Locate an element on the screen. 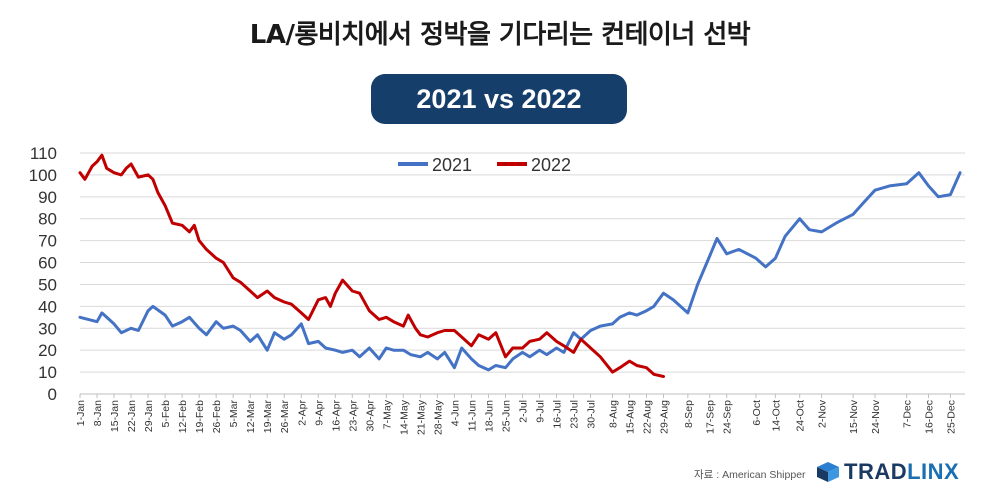  x-tick-label: 24-Nov is located at coordinates (876, 416).